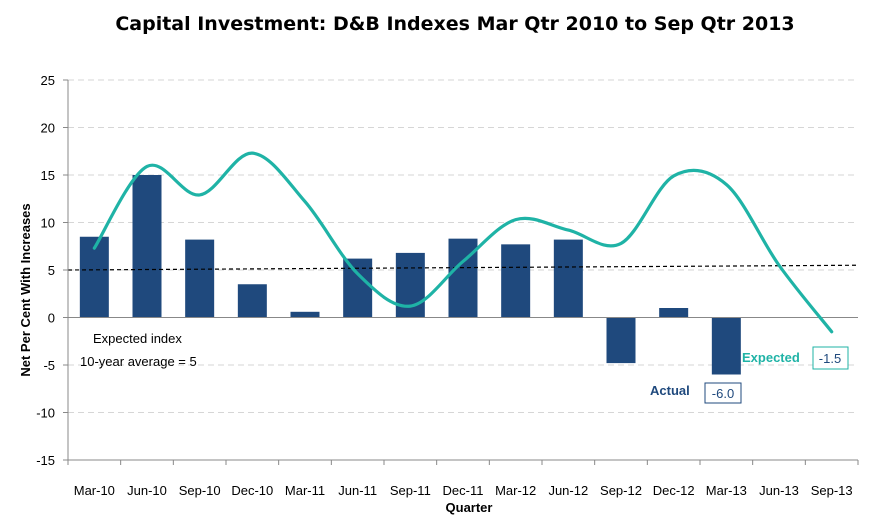 Image resolution: width=874 pixels, height=529 pixels. What do you see at coordinates (51, 270) in the screenshot?
I see `y-tick-label: 5` at bounding box center [51, 270].